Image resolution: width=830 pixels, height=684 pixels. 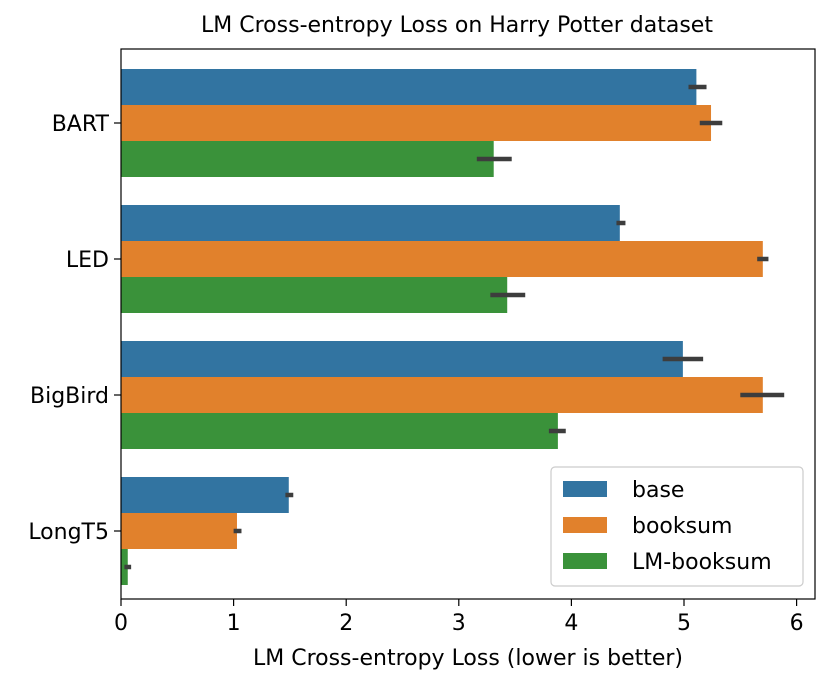 What do you see at coordinates (468, 658) in the screenshot?
I see `x-axis-label: LM Cross-entropy Loss (lower is better)` at bounding box center [468, 658].